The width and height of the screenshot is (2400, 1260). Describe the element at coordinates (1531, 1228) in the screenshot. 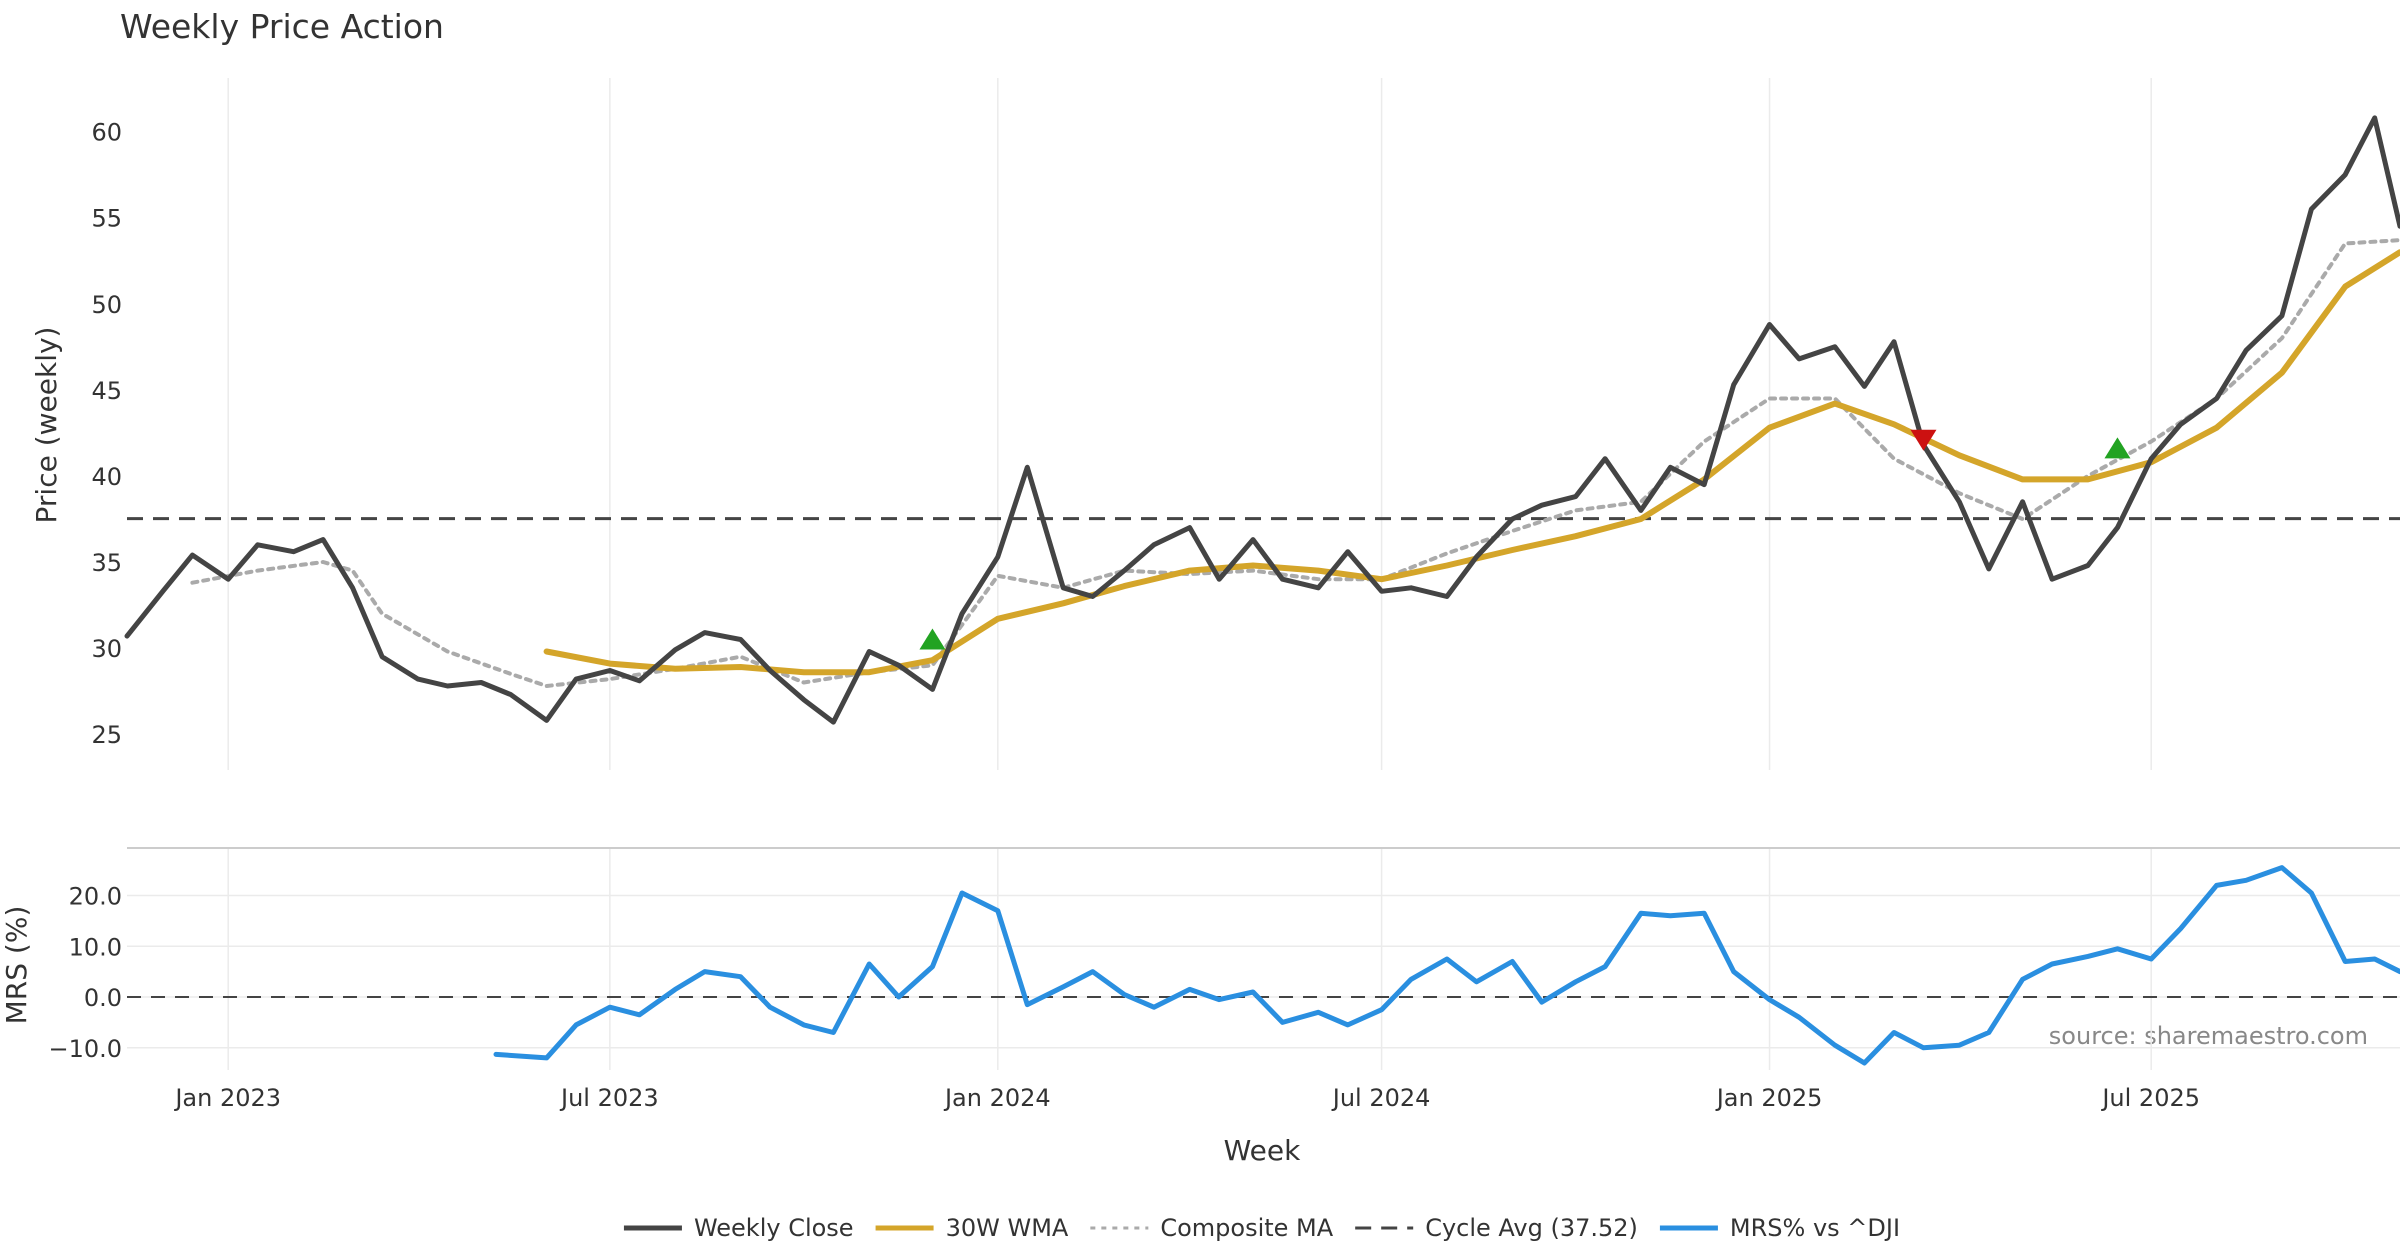

I see `legend-label: Cycle Avg (37.52)` at that location.